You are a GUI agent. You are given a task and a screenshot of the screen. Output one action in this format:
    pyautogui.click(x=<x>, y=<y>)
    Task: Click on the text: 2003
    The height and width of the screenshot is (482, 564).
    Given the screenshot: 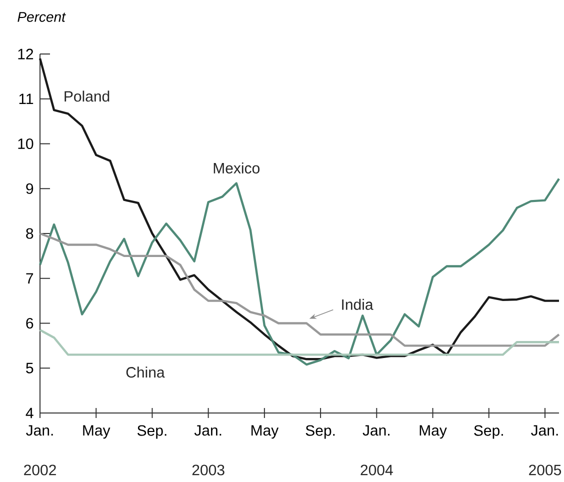 What is the action you would take?
    pyautogui.click(x=208, y=470)
    